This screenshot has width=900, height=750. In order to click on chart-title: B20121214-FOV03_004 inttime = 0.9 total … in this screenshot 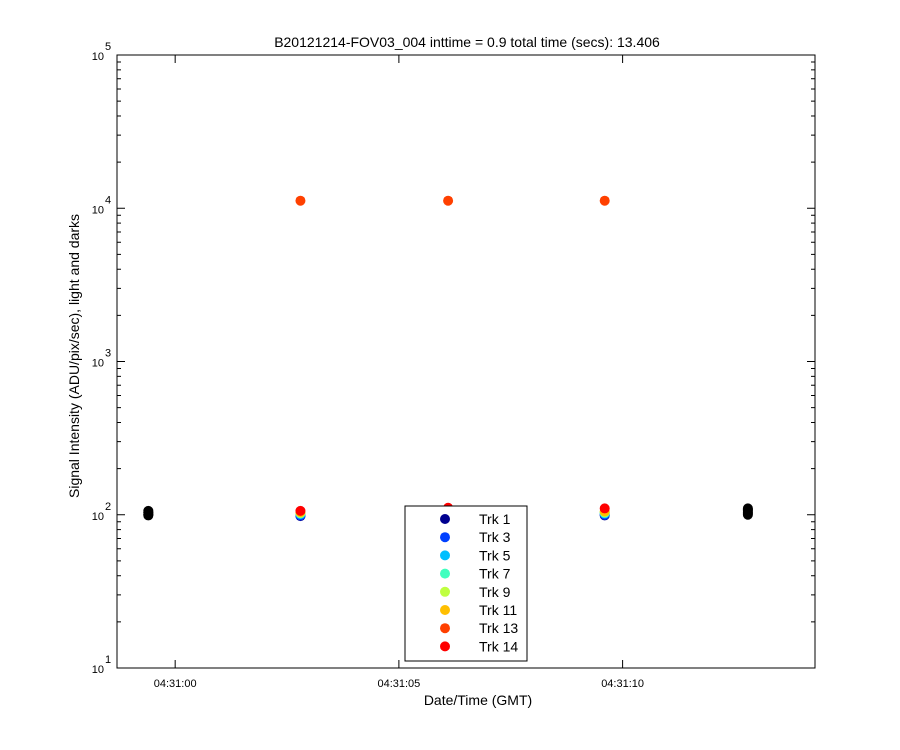, I will do `click(467, 42)`.